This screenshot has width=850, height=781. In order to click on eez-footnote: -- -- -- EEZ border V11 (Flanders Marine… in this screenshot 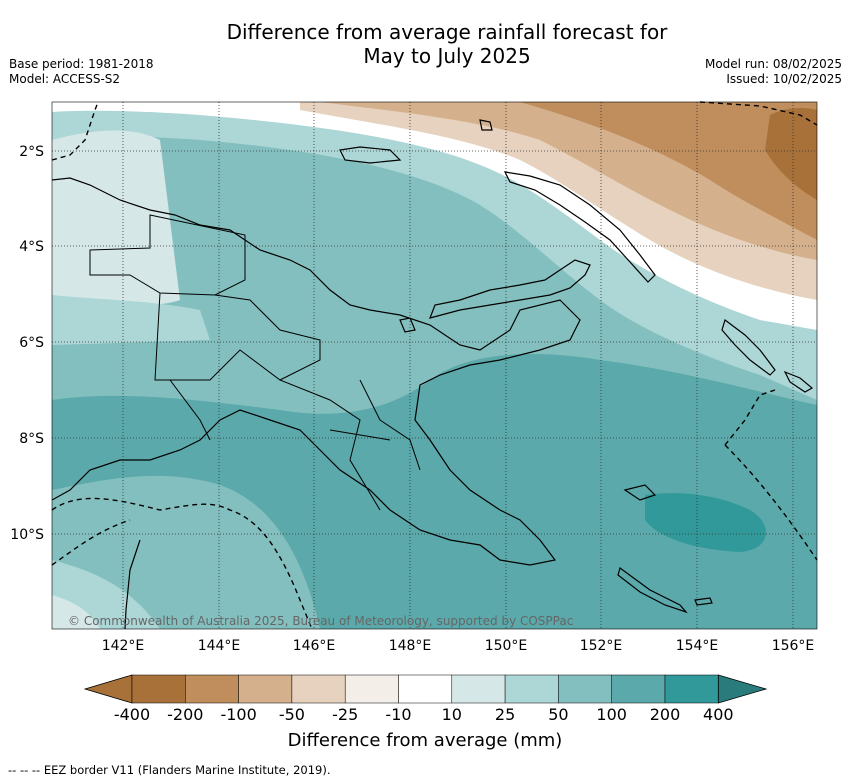, I will do `click(169, 770)`.